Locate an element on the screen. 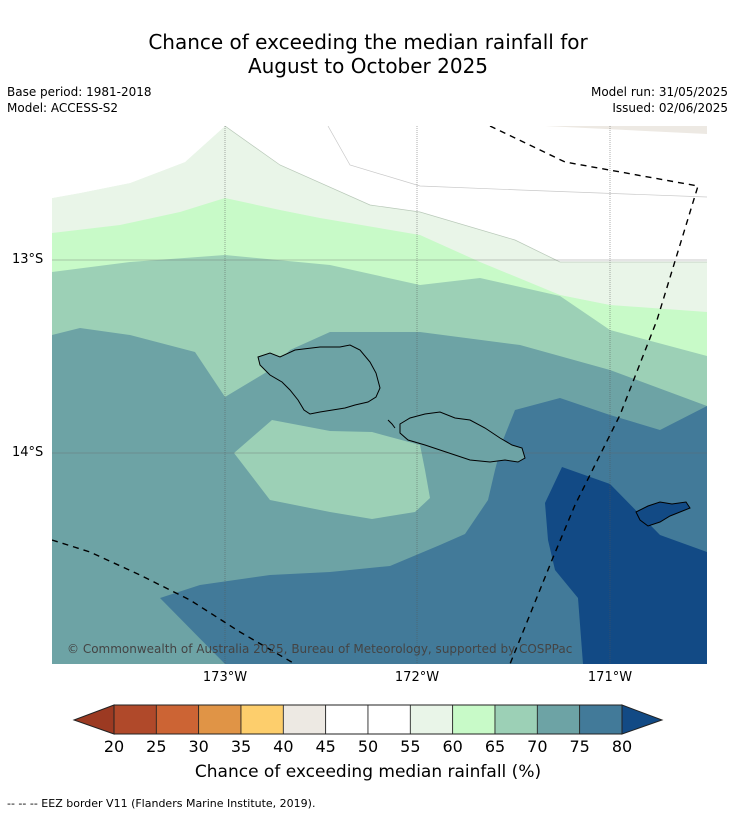  colorbar-tick-80: 80 is located at coordinates (622, 746).